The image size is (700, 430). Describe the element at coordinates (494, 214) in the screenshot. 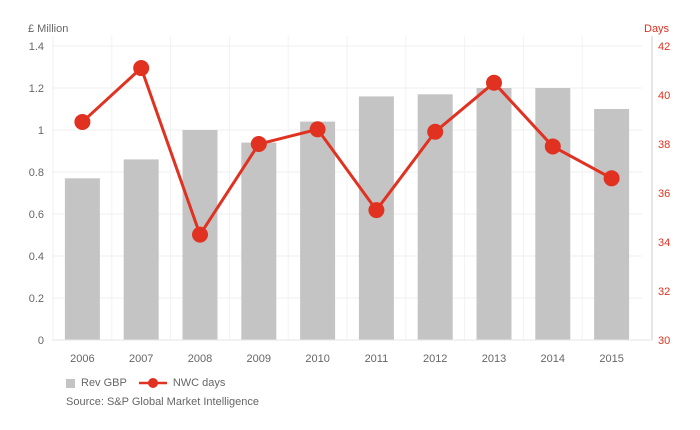

I see `bar-rev-2013` at that location.